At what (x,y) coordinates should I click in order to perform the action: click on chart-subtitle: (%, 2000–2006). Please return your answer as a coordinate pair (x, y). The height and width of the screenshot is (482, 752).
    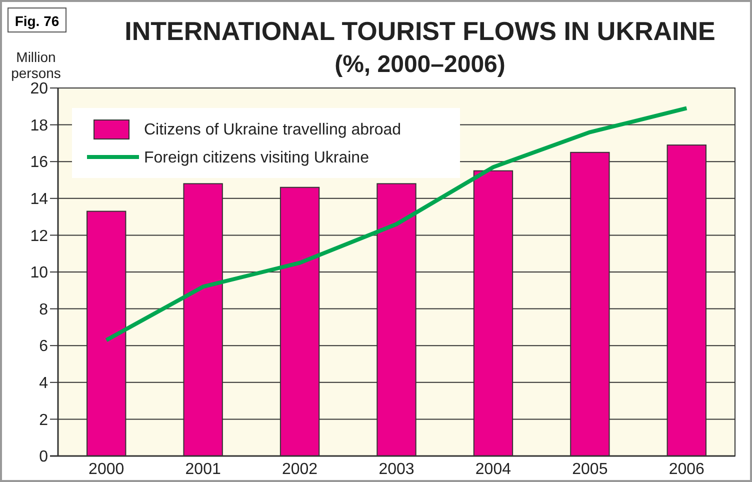
    Looking at the image, I should click on (420, 64).